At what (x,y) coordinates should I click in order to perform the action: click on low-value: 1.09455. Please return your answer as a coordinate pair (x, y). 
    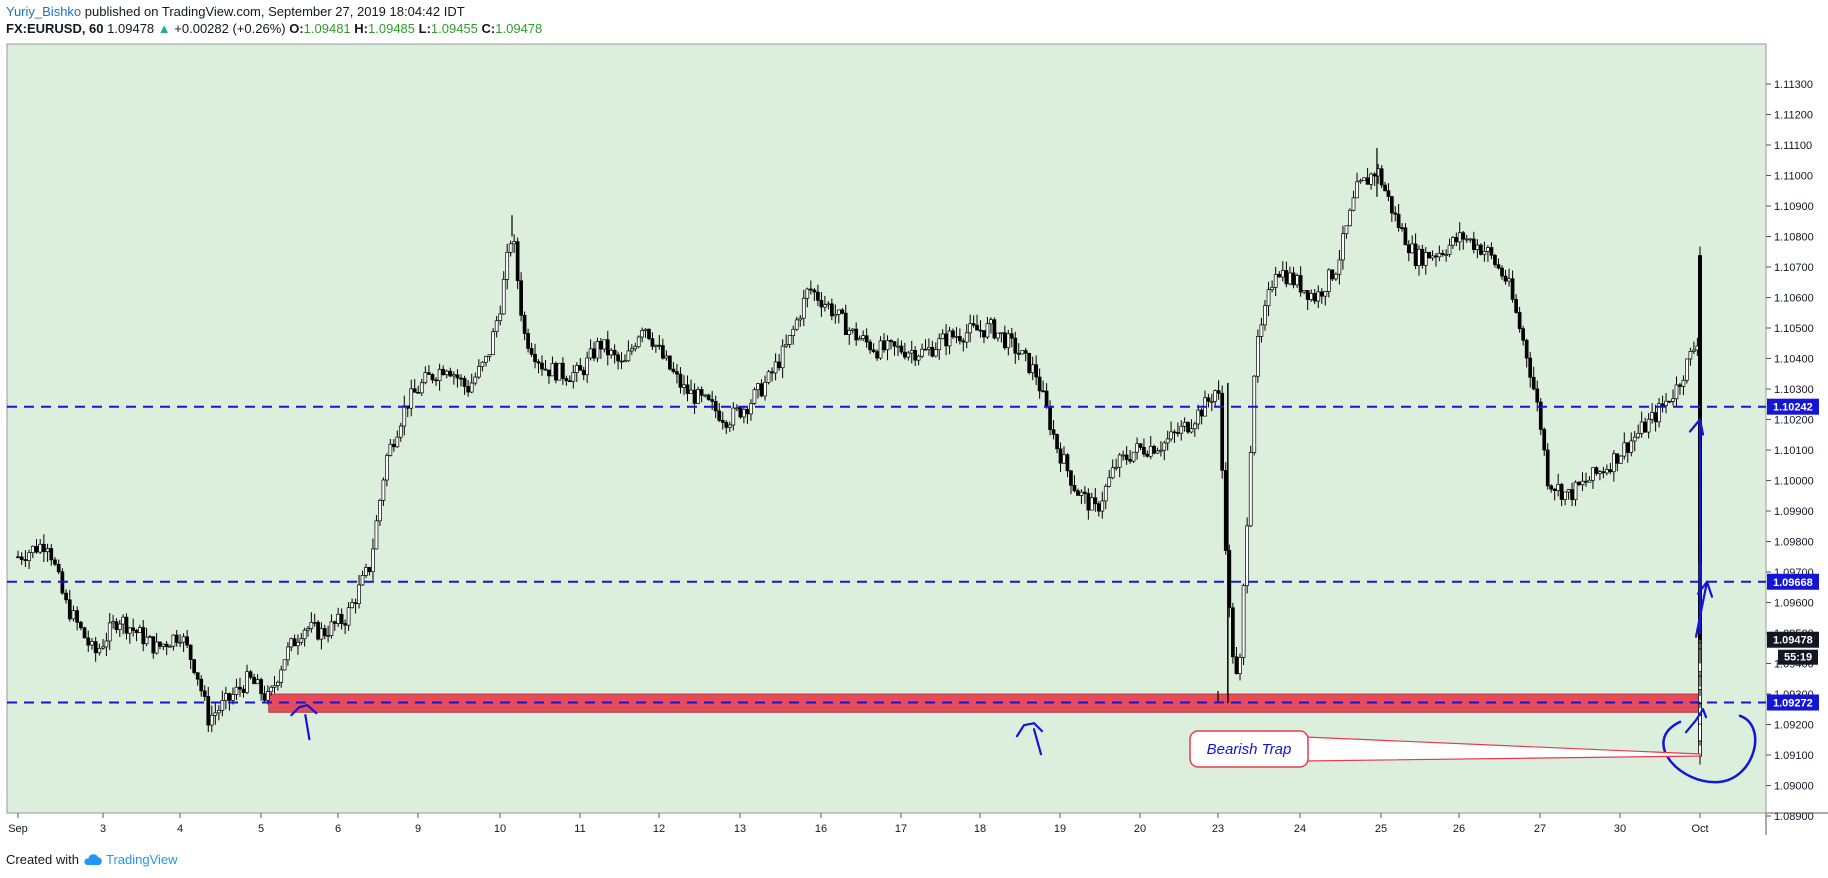
    Looking at the image, I should click on (454, 28).